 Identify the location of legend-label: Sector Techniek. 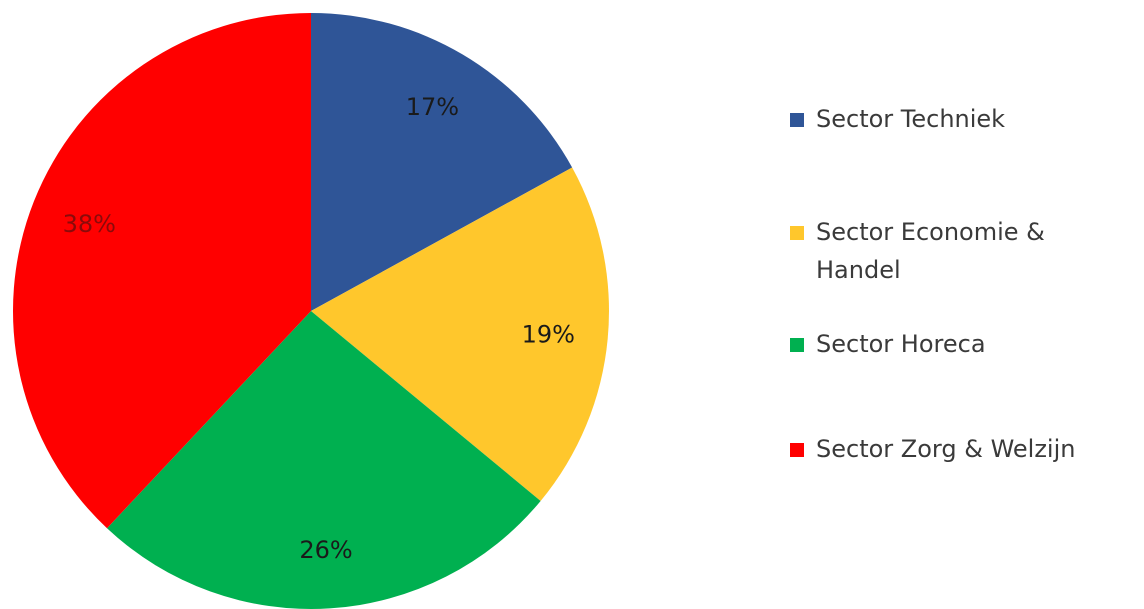
(911, 119).